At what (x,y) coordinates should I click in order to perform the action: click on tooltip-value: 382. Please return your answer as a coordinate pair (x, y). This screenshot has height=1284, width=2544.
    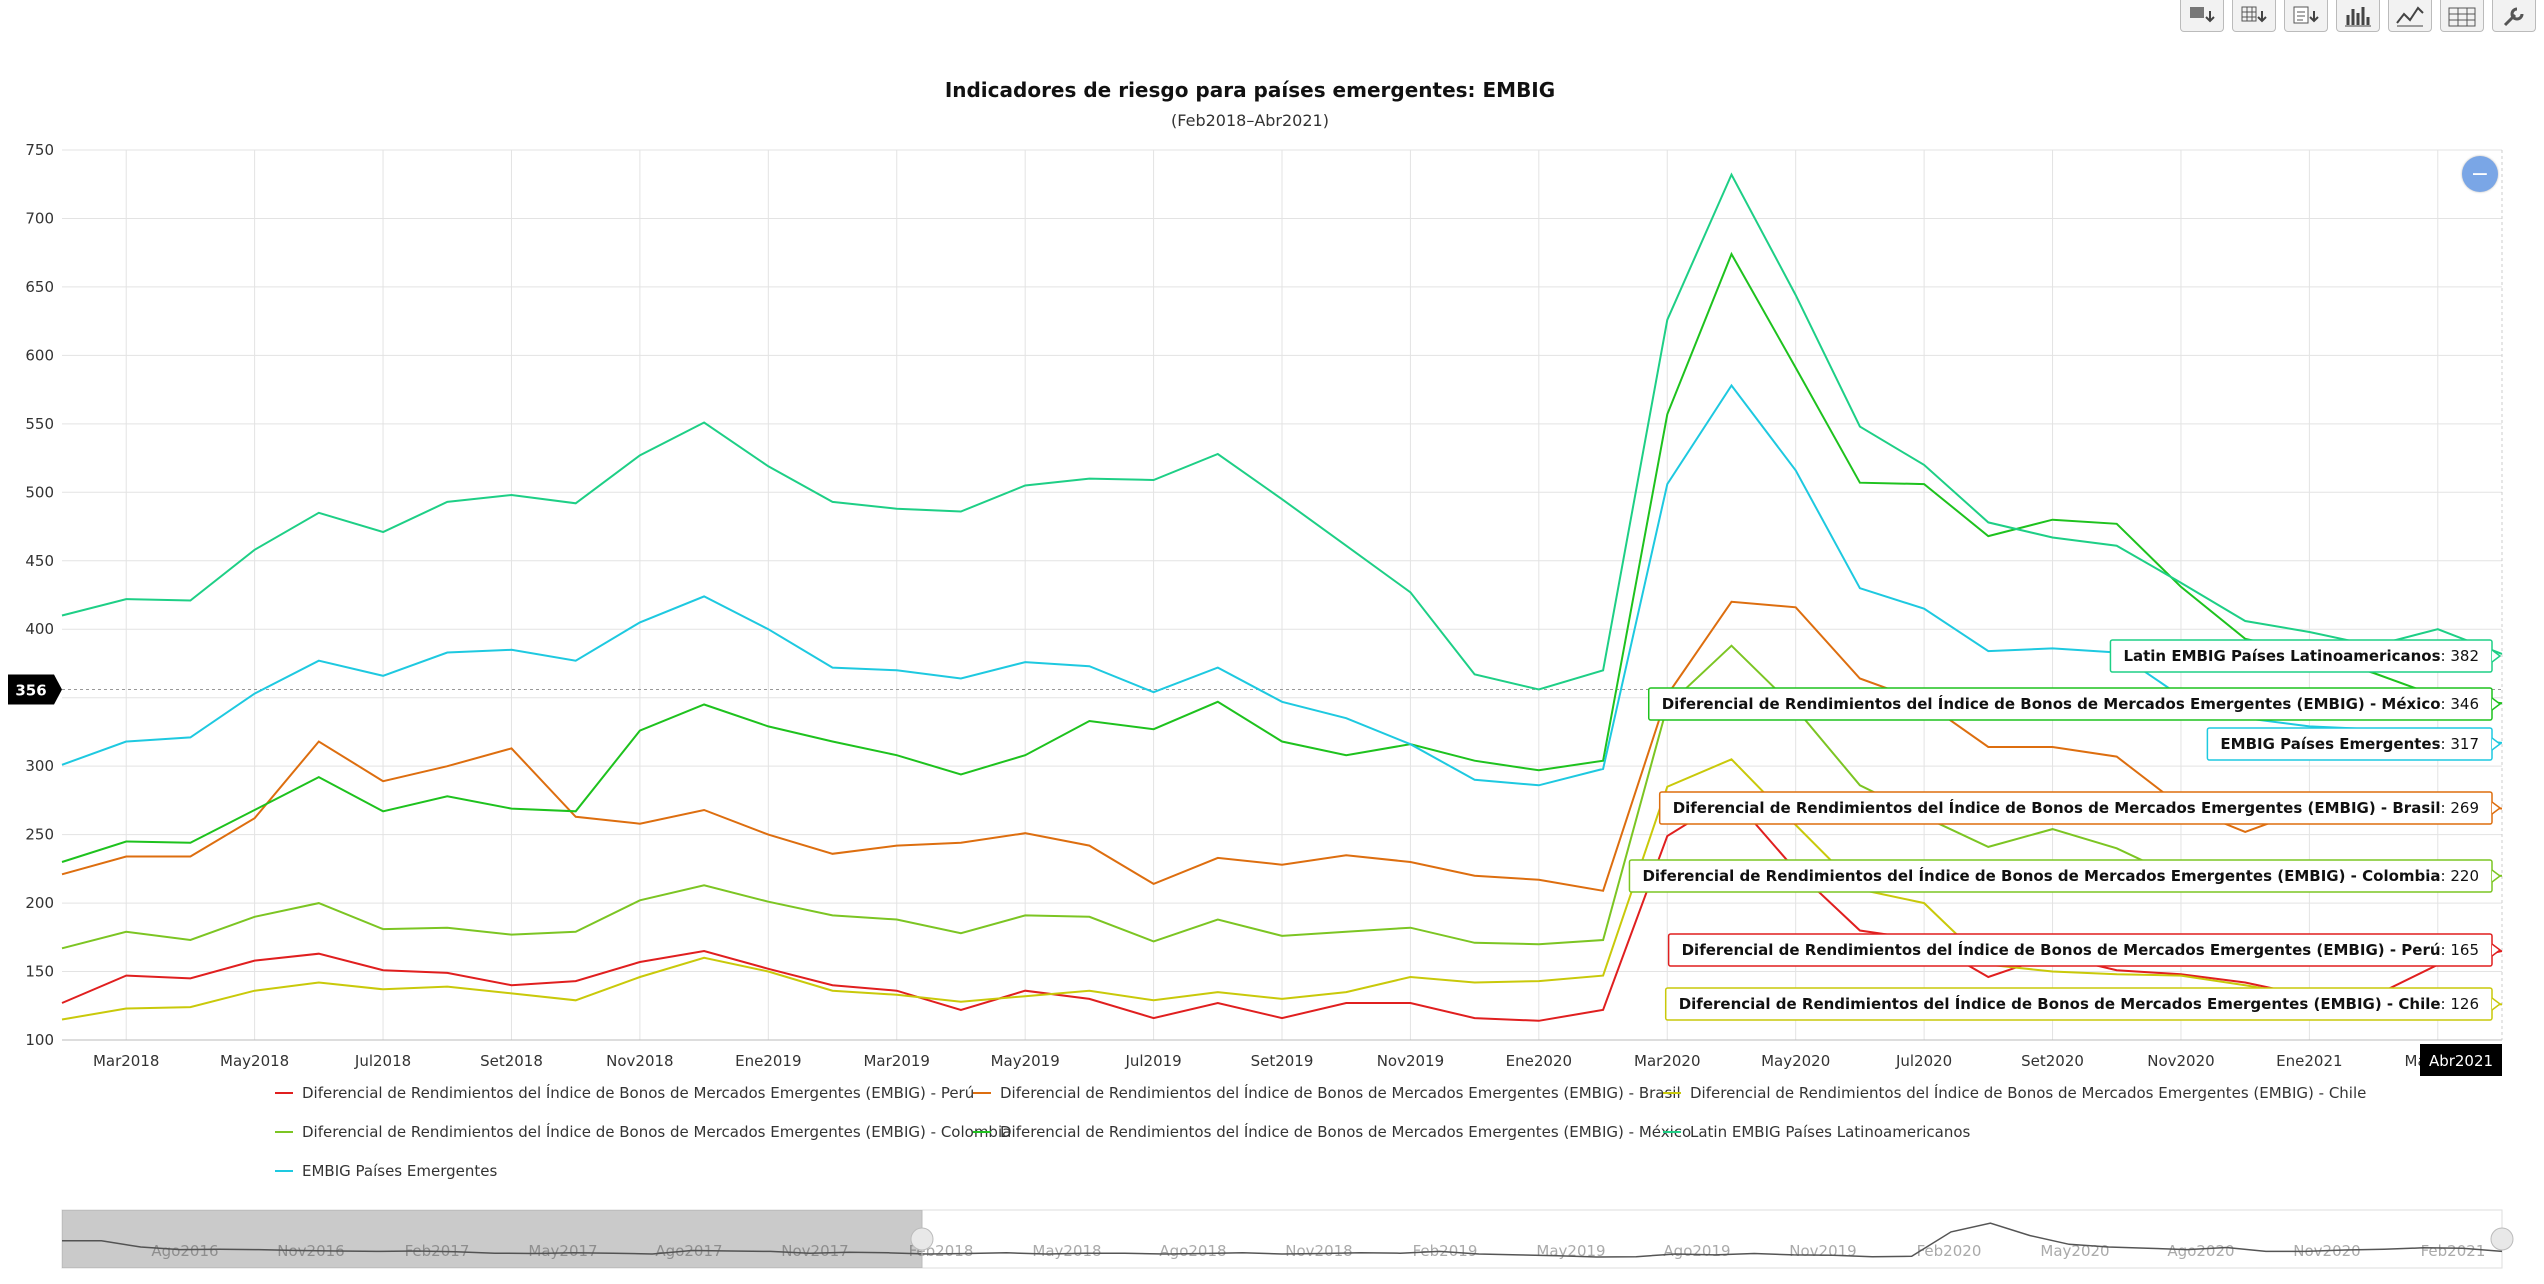
    Looking at the image, I should click on (2464, 656).